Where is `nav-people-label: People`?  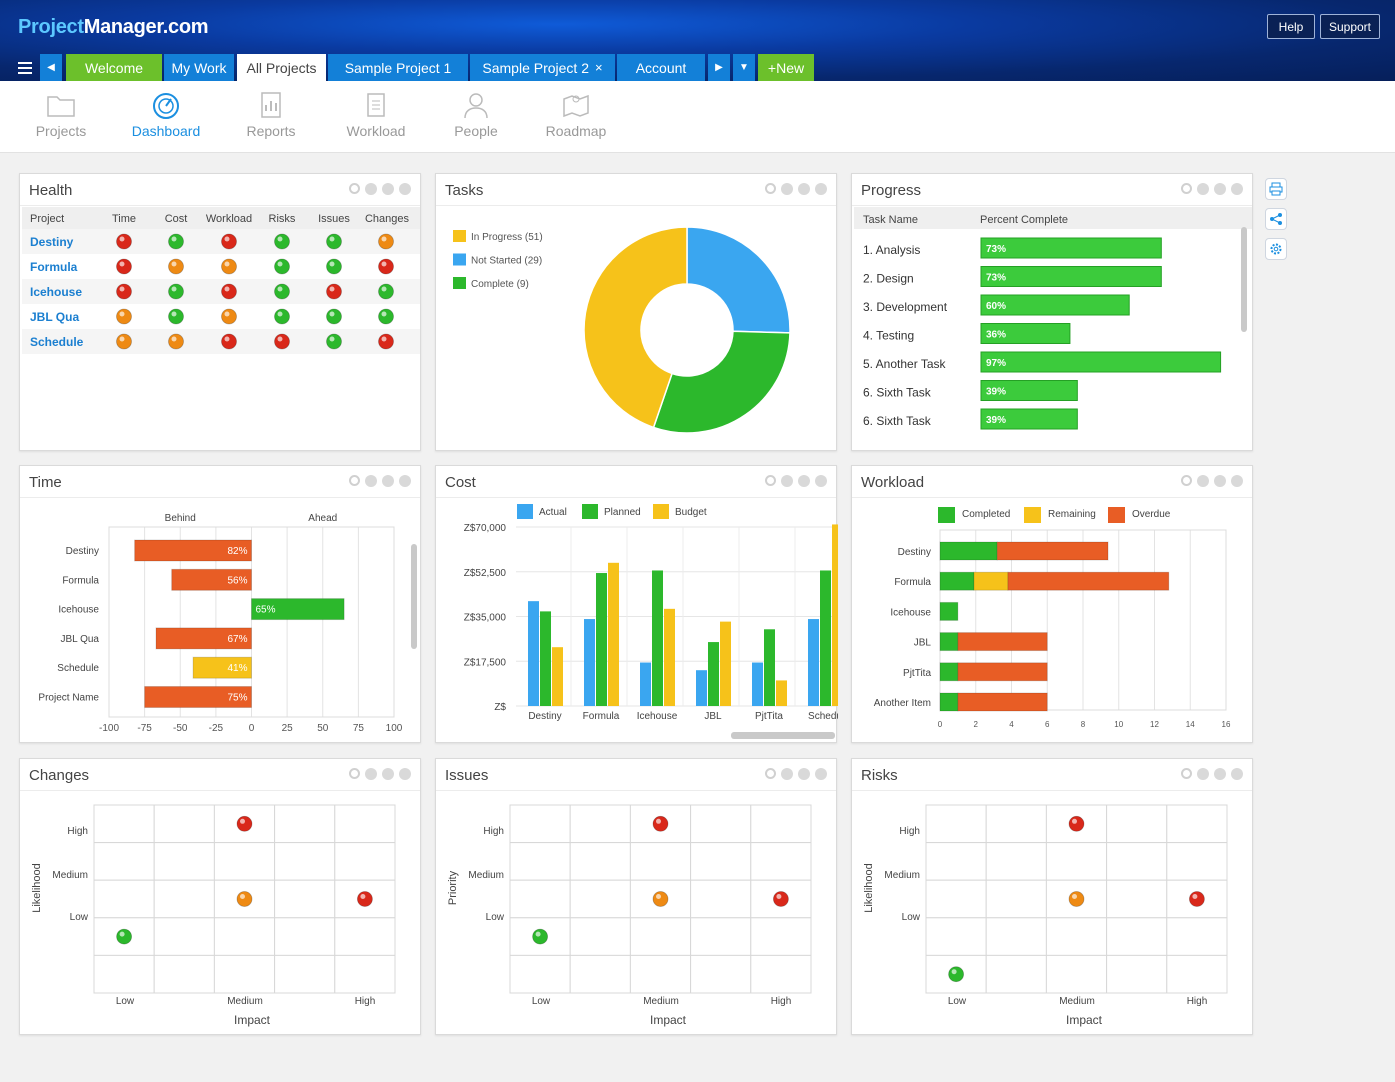 nav-people-label: People is located at coordinates (476, 131).